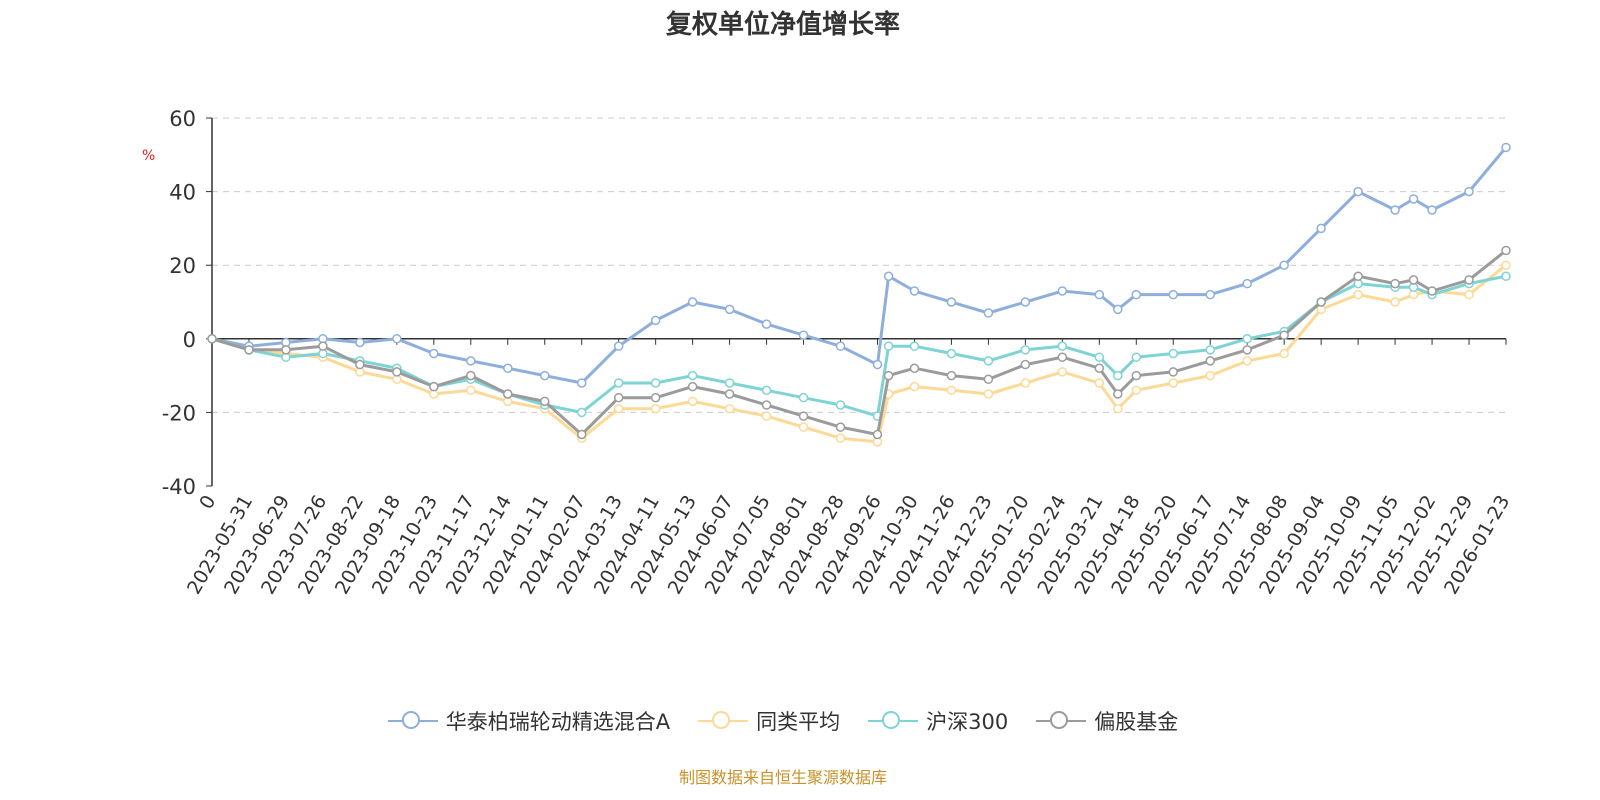 The width and height of the screenshot is (1600, 800). Describe the element at coordinates (782, 25) in the screenshot. I see `chart-title: 复权单位净值增长率` at that location.